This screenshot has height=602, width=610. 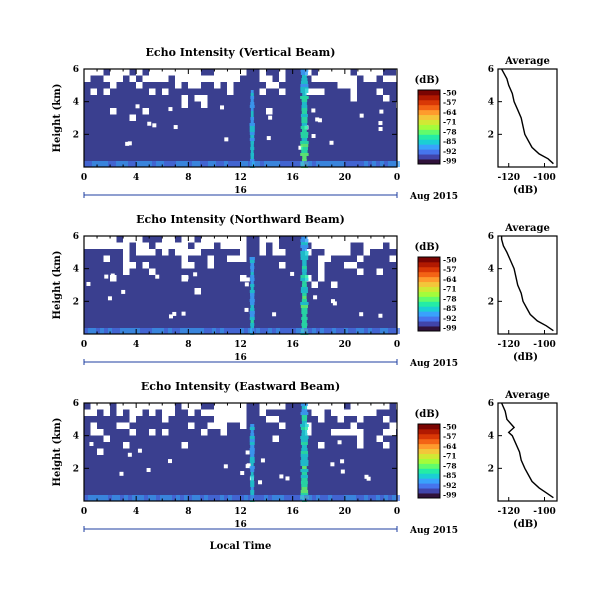 What do you see at coordinates (525, 357) in the screenshot?
I see `average-x-label: (dB)` at bounding box center [525, 357].